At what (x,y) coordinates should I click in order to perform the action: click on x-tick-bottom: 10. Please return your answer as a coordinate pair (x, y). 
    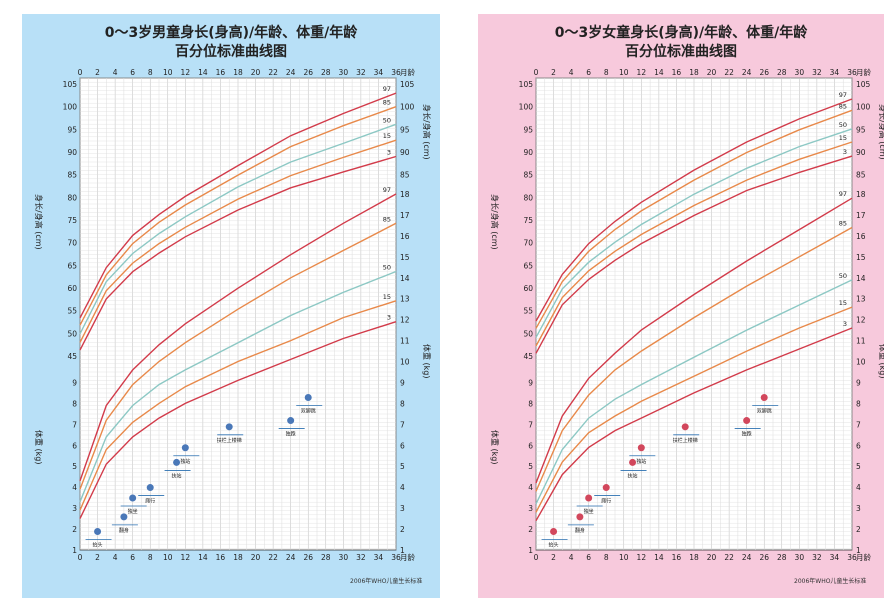
    Looking at the image, I should click on (168, 557).